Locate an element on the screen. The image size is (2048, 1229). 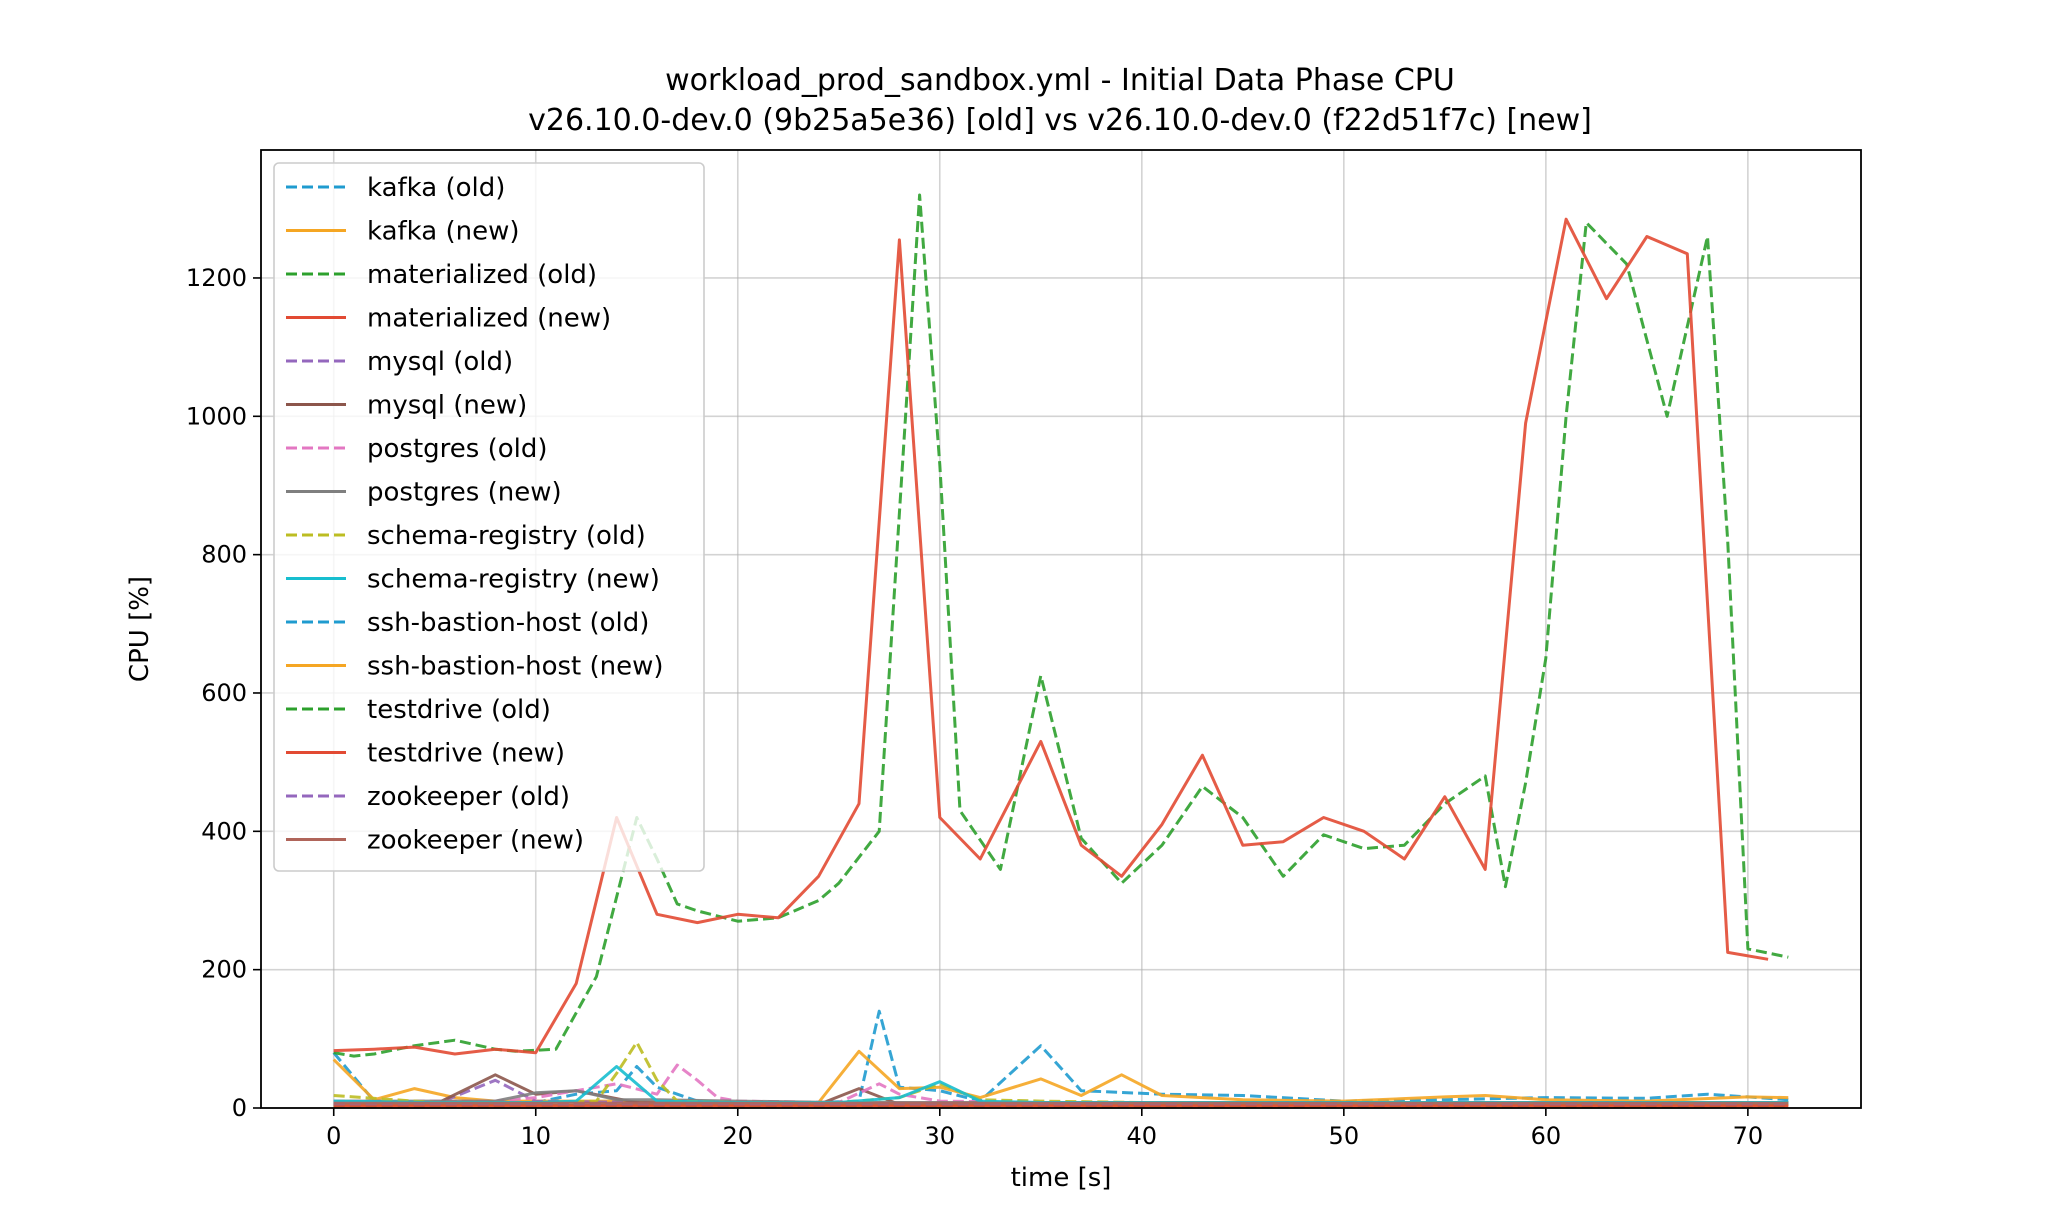
legend-label: kafka (old) is located at coordinates (436, 188).